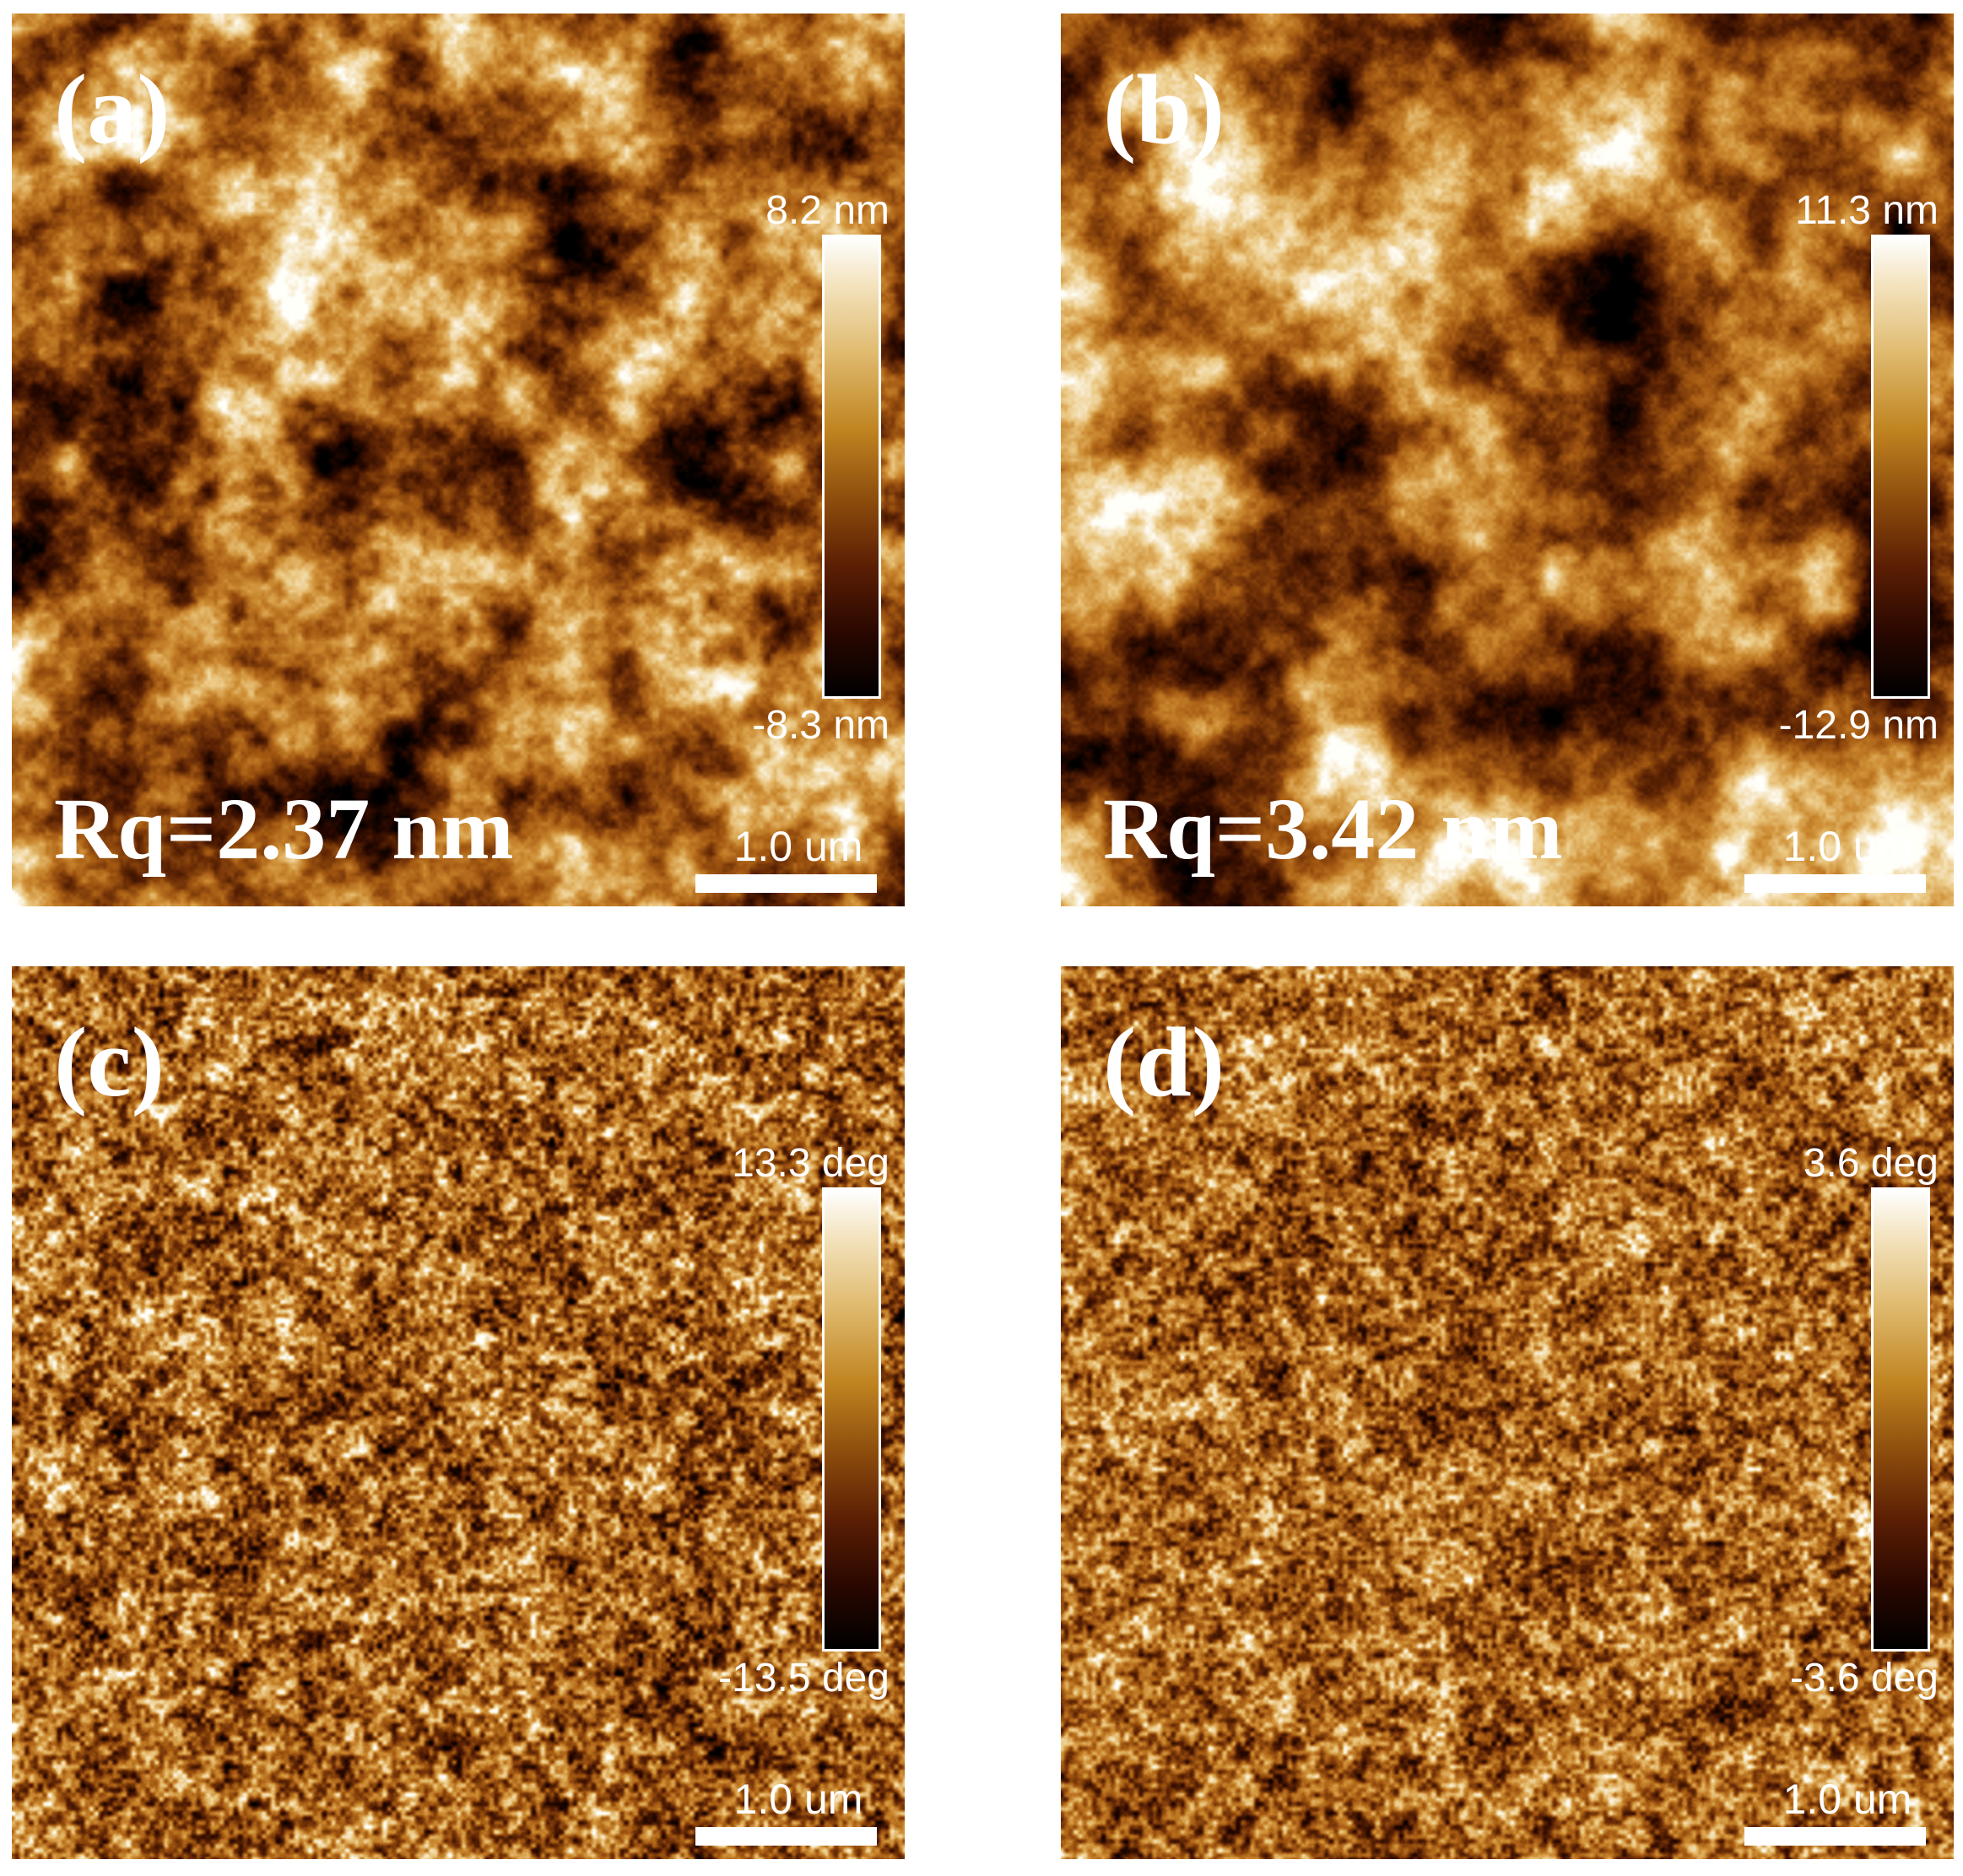 The image size is (1963, 1876). I want to click on colorbar-min-label: -8.3 nm, so click(821, 725).